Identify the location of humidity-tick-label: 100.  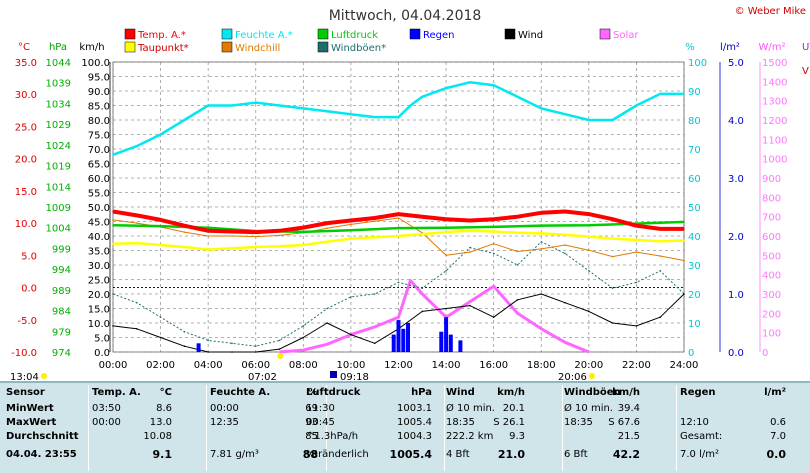
(697, 63).